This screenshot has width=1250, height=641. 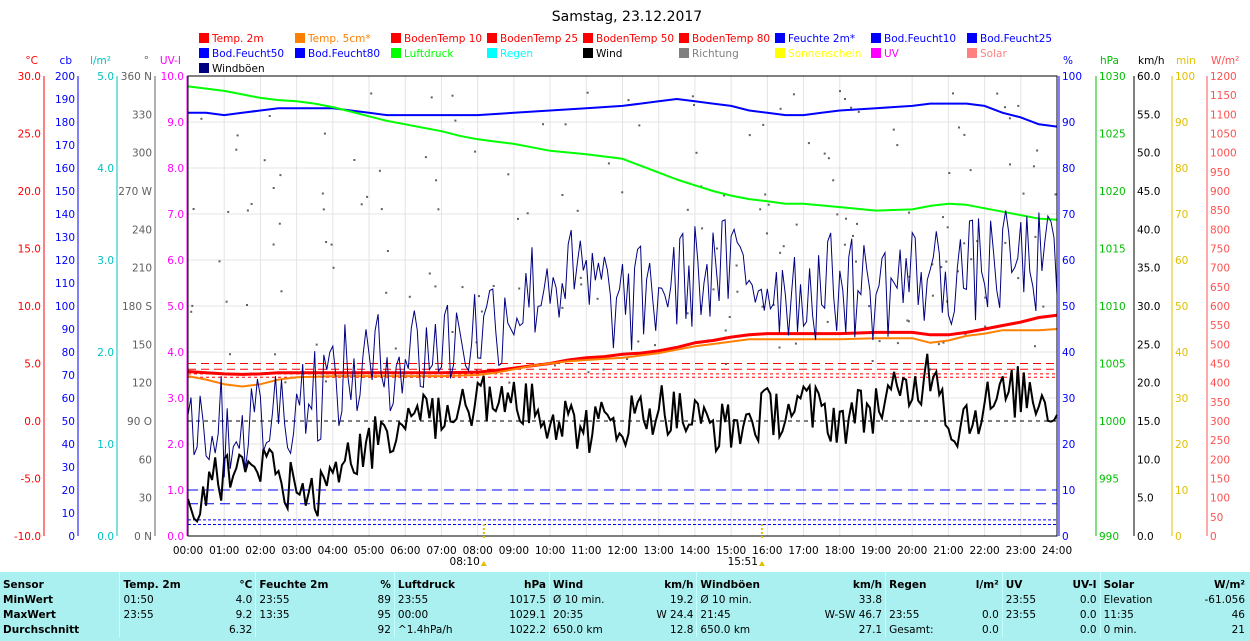 I want to click on axis-tick-label: 80, so click(x=68, y=353).